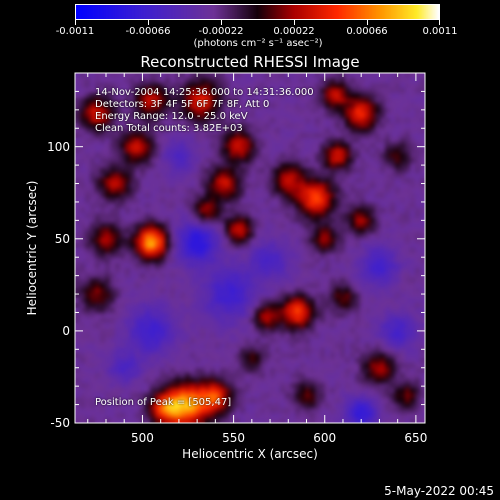 Image resolution: width=500 pixels, height=500 pixels. What do you see at coordinates (182, 104) in the screenshot?
I see `detectors-annotation: Detectors: 3F 4F 5F 6F 7F 8F, Att 0` at bounding box center [182, 104].